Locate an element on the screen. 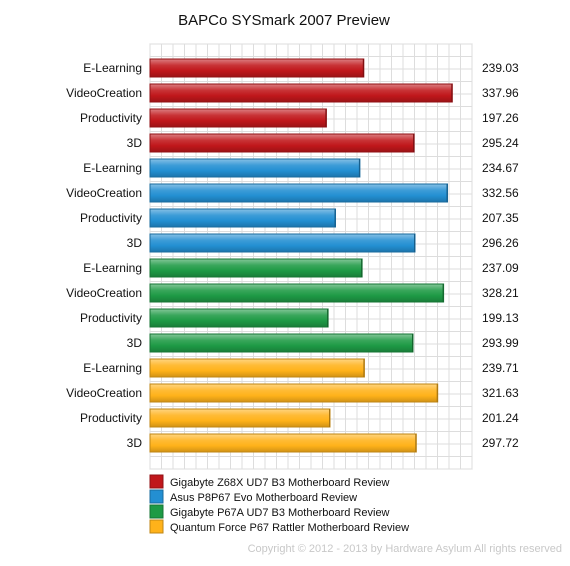 The width and height of the screenshot is (570, 566). bar-row: 3D 293.99 is located at coordinates (323, 343).